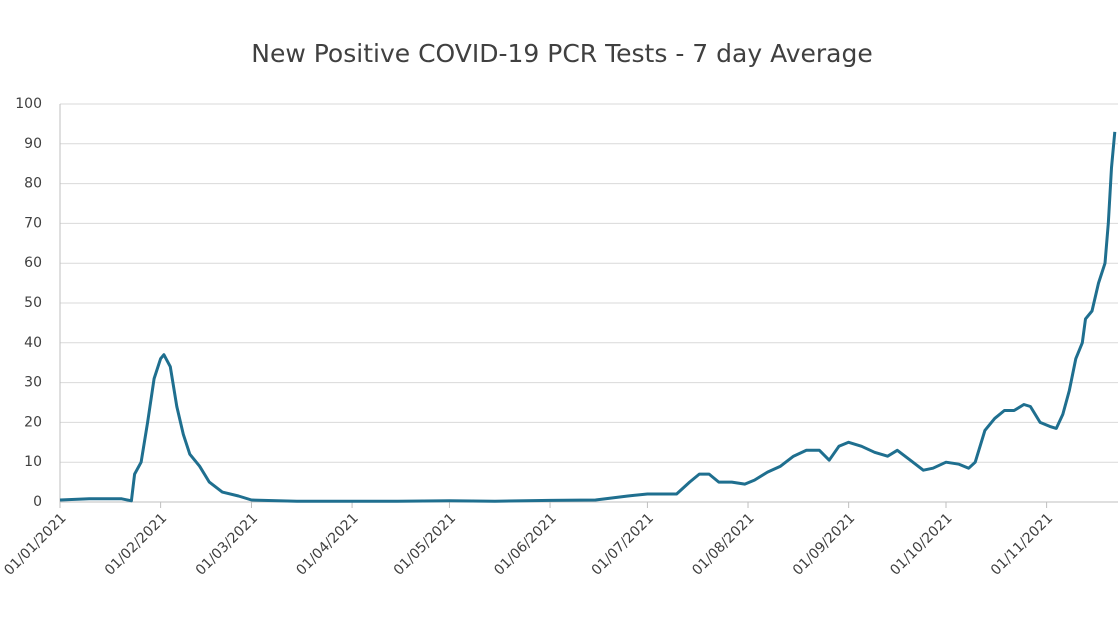  Describe the element at coordinates (35, 544) in the screenshot. I see `x-tick-label: 01/01/2021` at that location.